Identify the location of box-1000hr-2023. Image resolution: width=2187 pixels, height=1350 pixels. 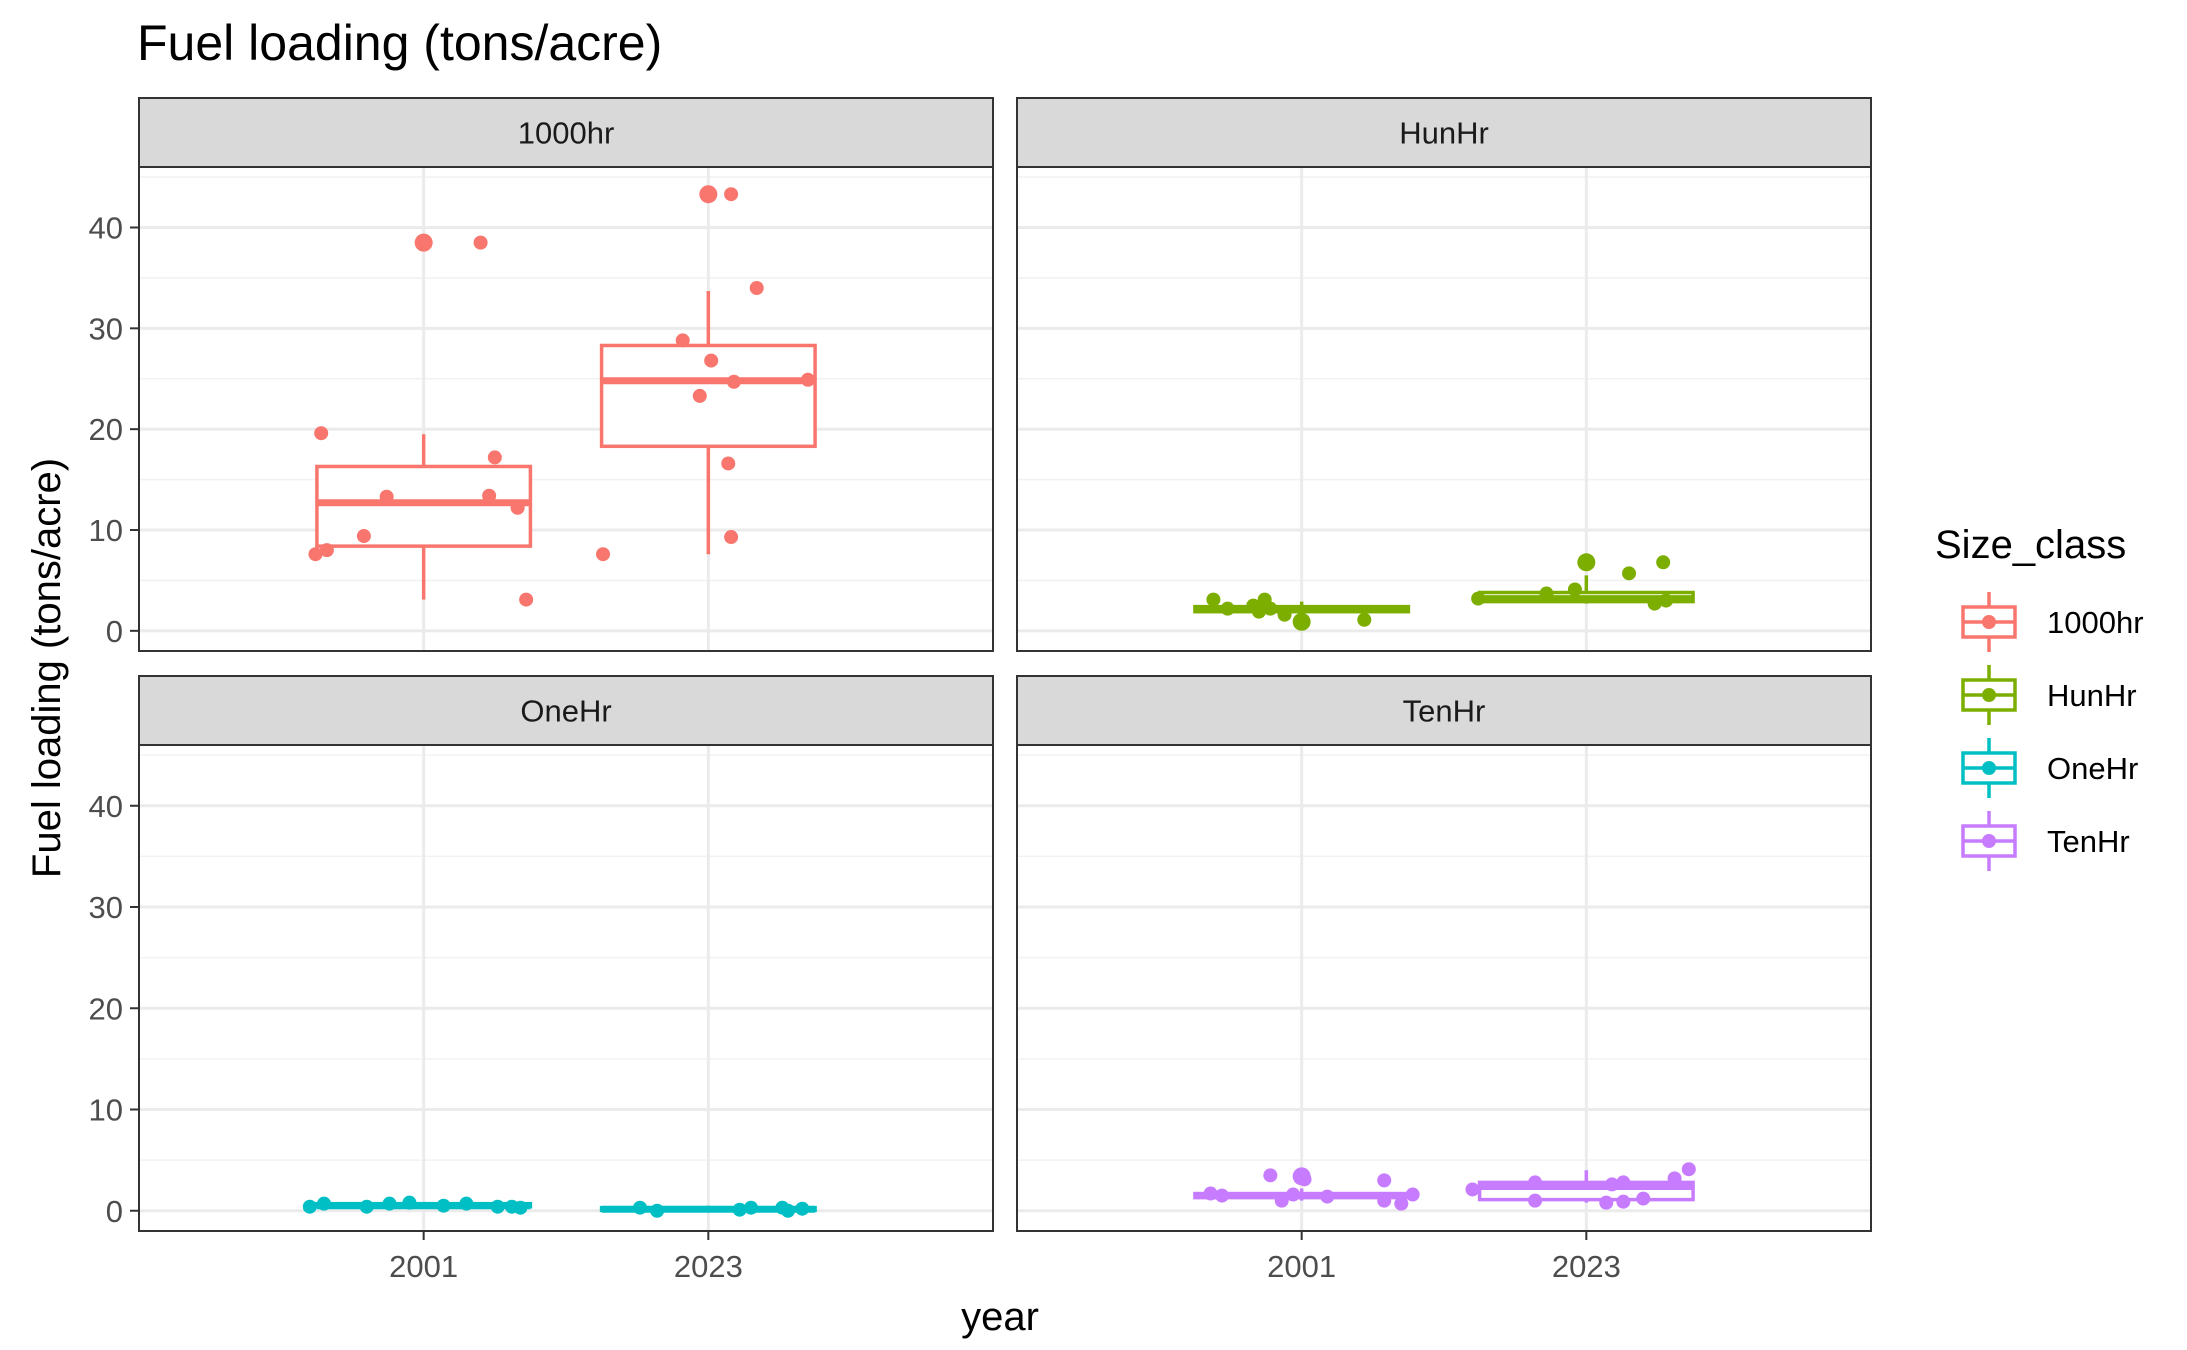
(706, 373).